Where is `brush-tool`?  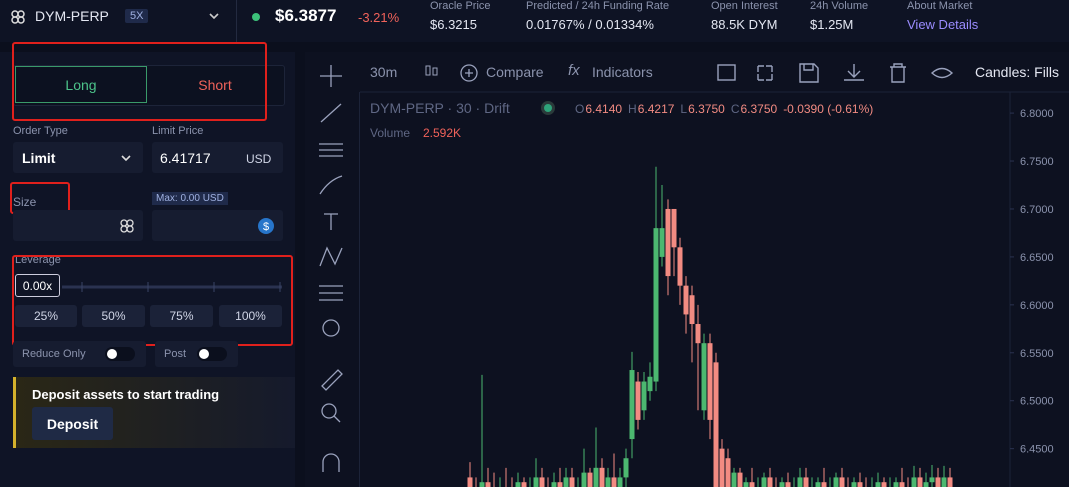
brush-tool is located at coordinates (331, 185).